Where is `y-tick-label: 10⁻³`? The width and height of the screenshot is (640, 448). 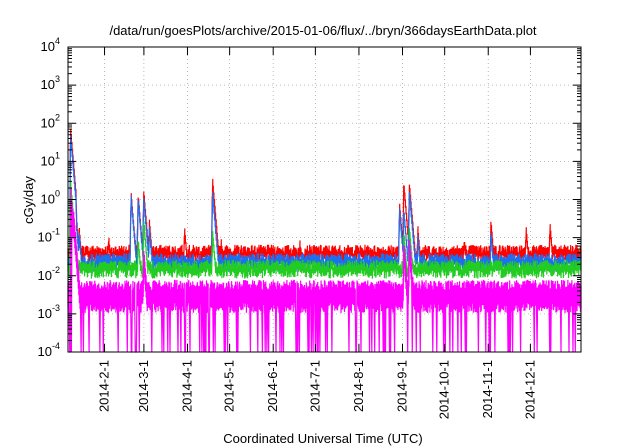 y-tick-label: 10⁻³ is located at coordinates (49, 312).